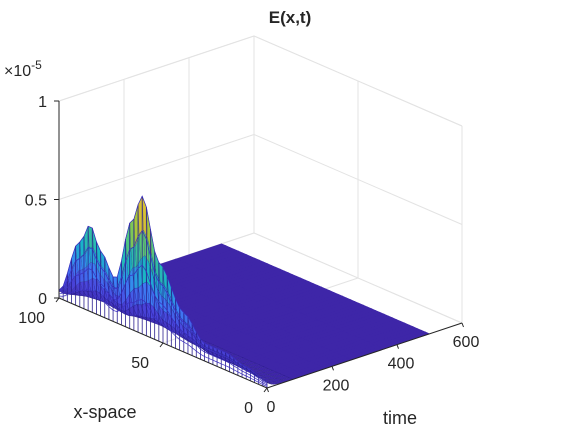 The height and width of the screenshot is (441, 563). Describe the element at coordinates (401, 364) in the screenshot. I see `x-tick-label: 400` at that location.